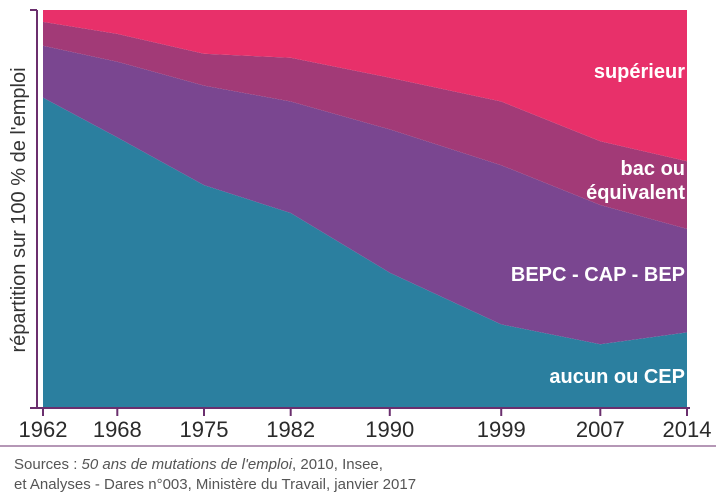  What do you see at coordinates (43, 429) in the screenshot?
I see `x-tick-label: 1962` at bounding box center [43, 429].